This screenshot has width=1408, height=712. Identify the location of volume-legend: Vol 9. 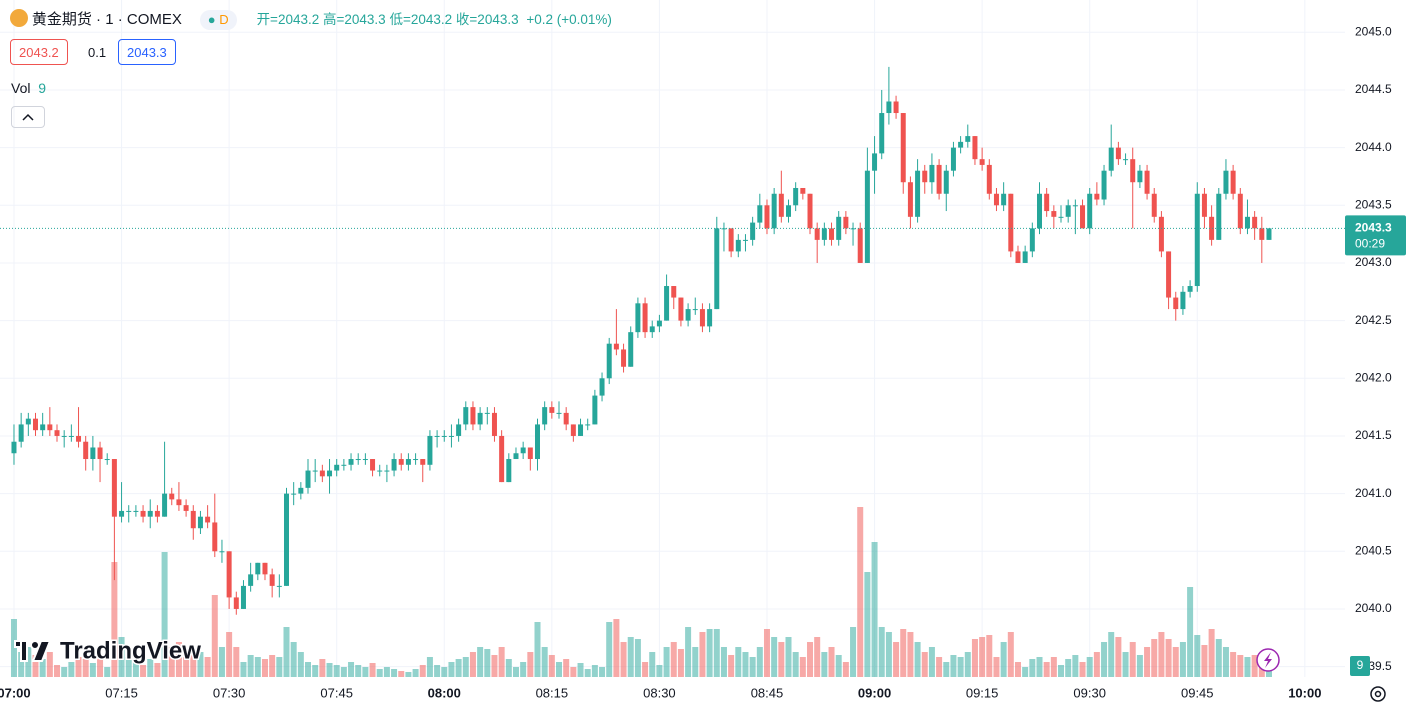
(28, 88).